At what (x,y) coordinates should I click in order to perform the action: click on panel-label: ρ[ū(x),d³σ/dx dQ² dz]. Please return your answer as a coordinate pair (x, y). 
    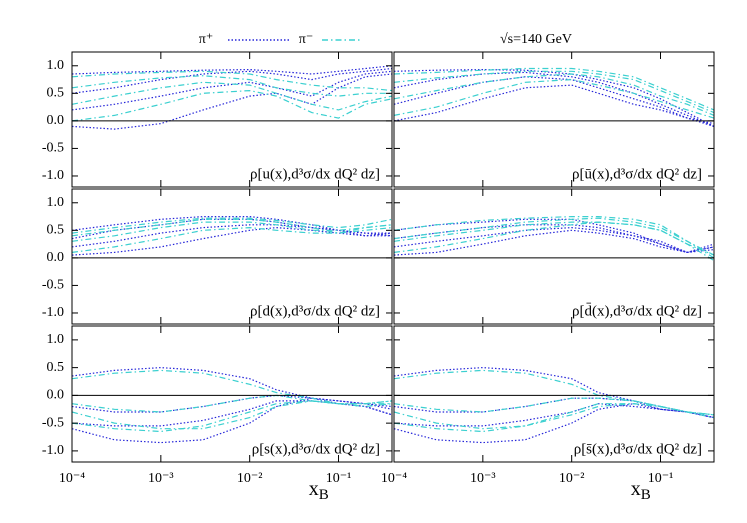
    Looking at the image, I should click on (637, 174).